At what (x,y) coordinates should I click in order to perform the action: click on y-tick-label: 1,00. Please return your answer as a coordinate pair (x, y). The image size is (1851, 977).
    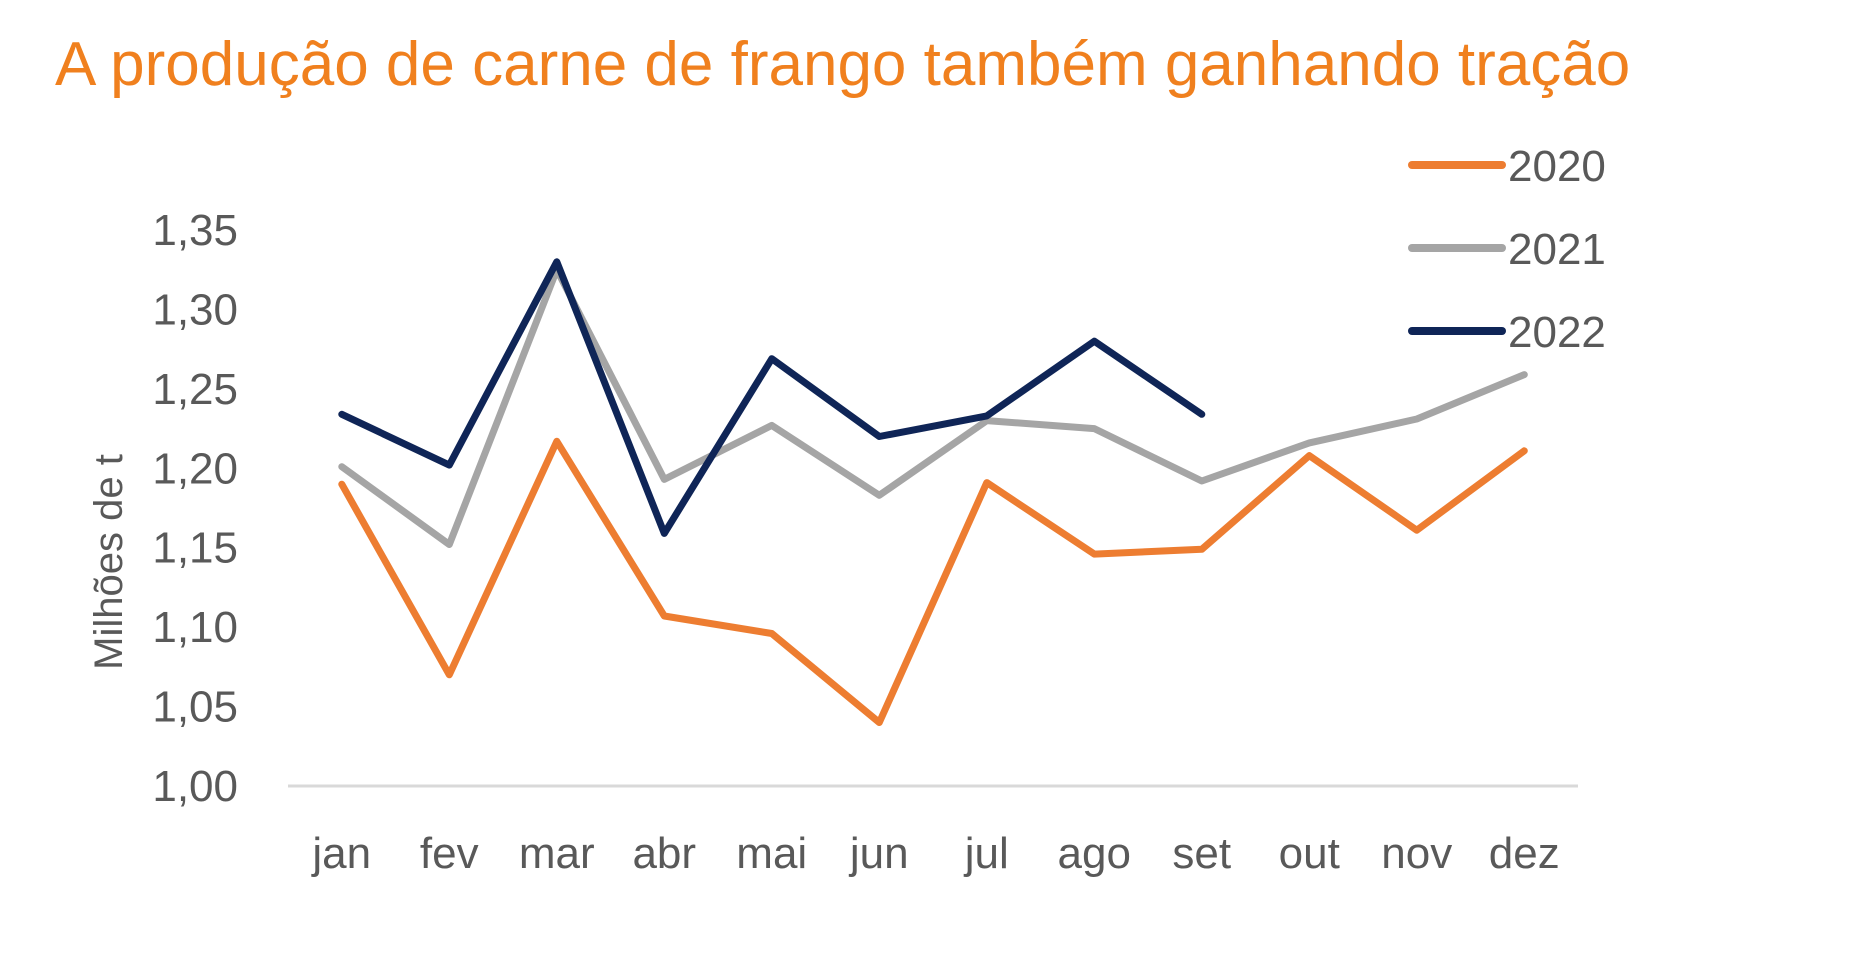
    Looking at the image, I should click on (195, 786).